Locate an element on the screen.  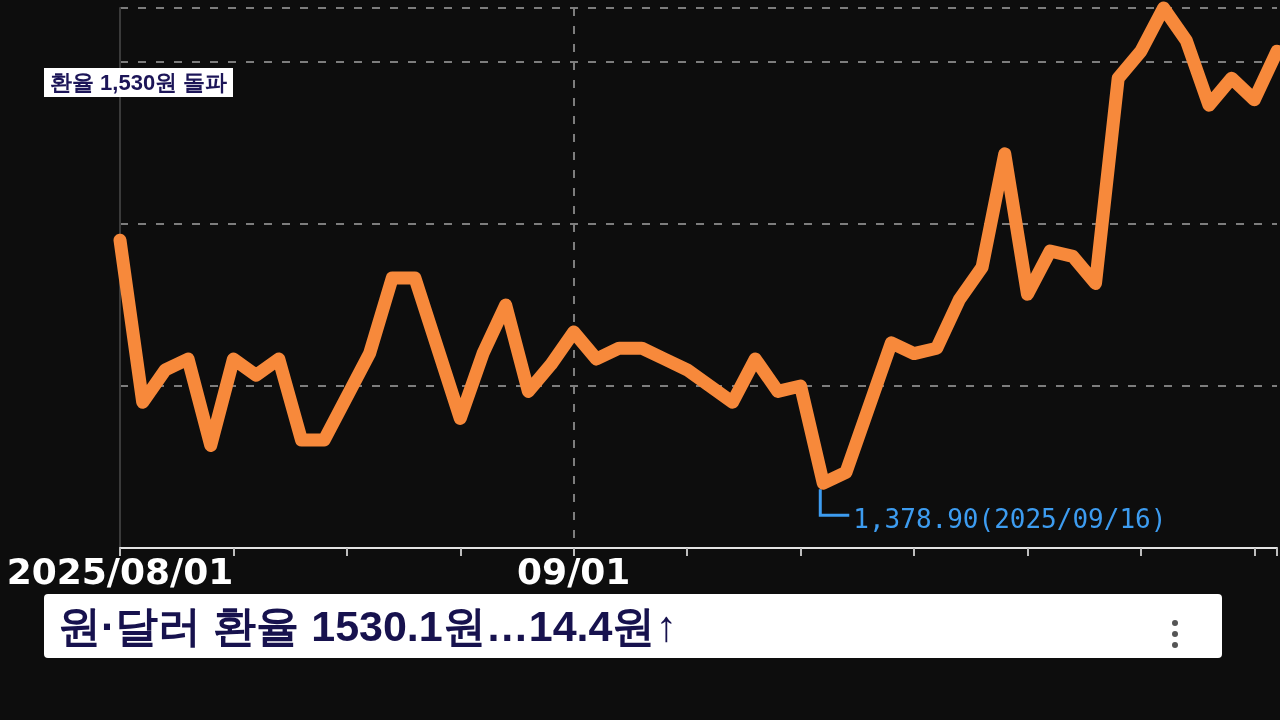
x-tick-label: 2025/08/01 is located at coordinates (120, 571).